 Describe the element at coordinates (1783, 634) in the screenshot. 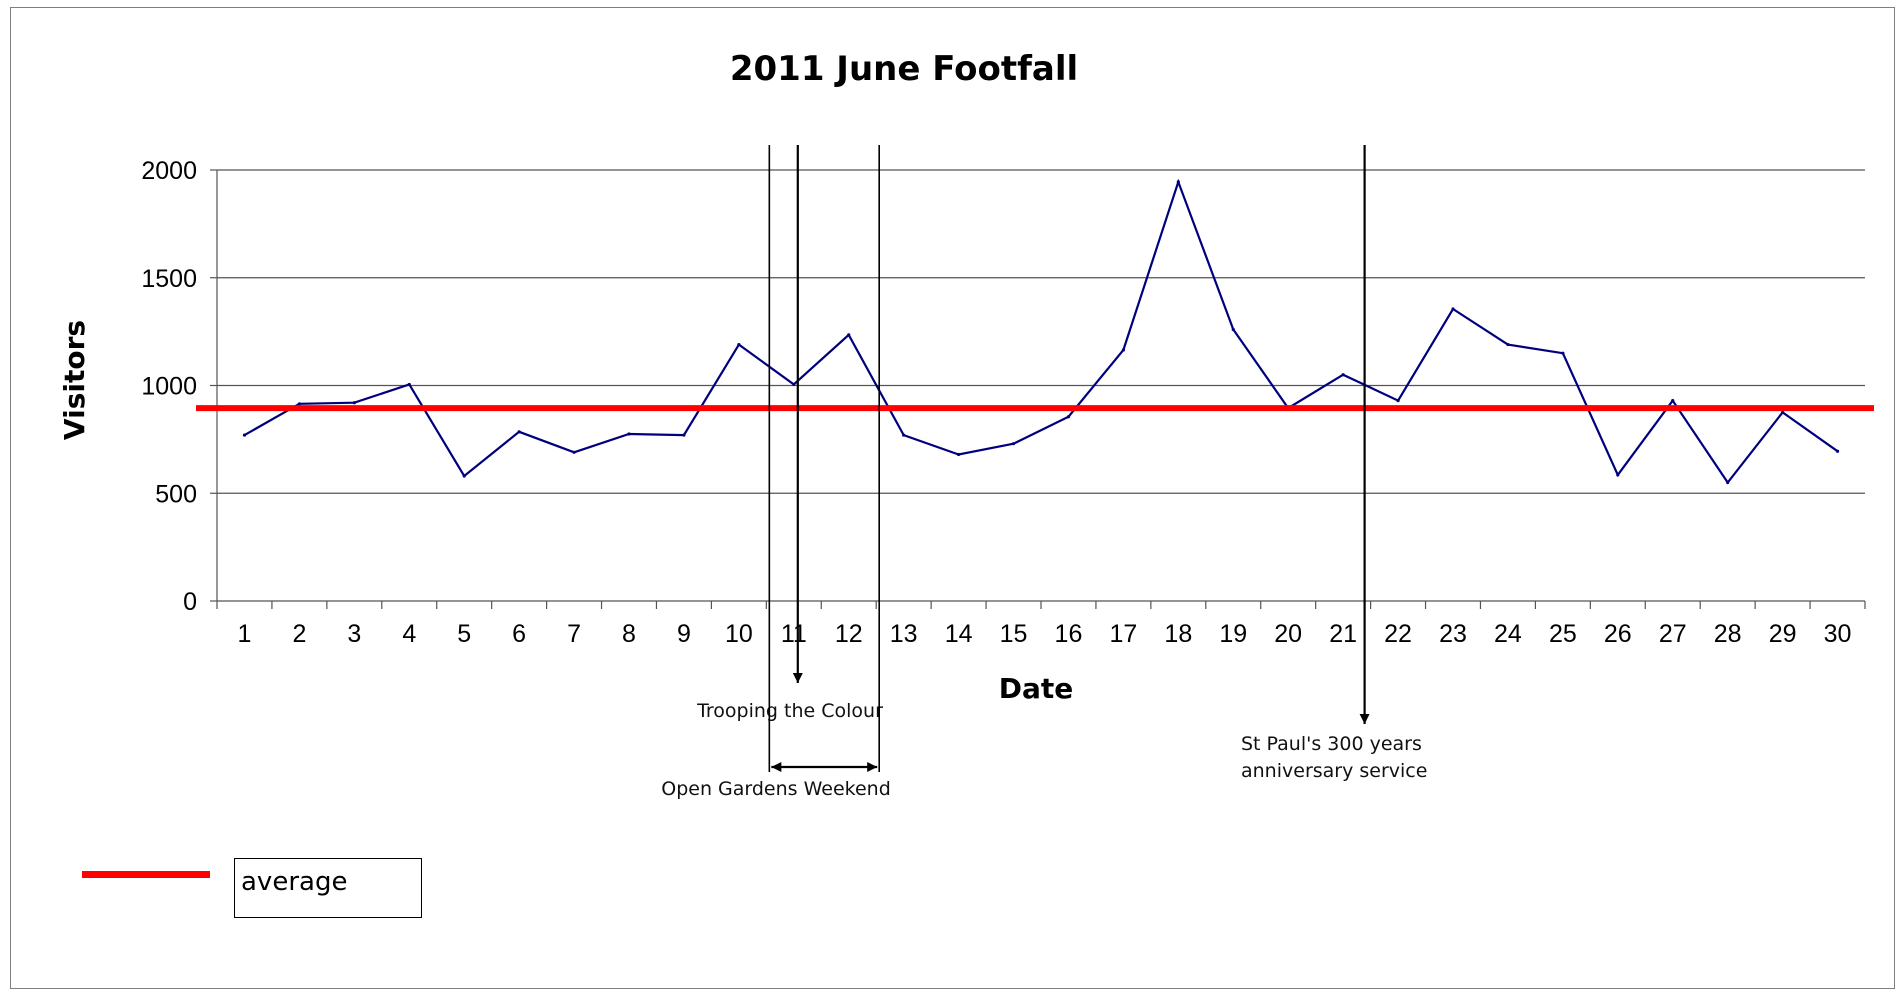

I see `x-tick-label-29: 29` at that location.